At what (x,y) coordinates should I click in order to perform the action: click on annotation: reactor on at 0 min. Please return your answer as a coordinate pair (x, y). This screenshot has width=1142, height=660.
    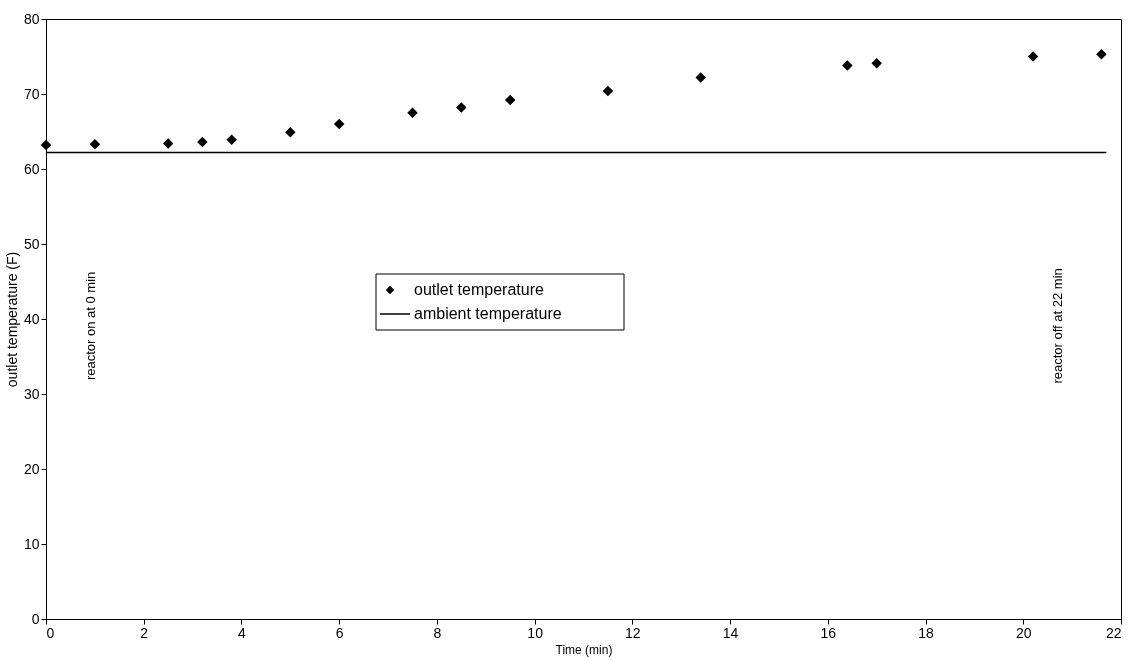
    Looking at the image, I should click on (90, 326).